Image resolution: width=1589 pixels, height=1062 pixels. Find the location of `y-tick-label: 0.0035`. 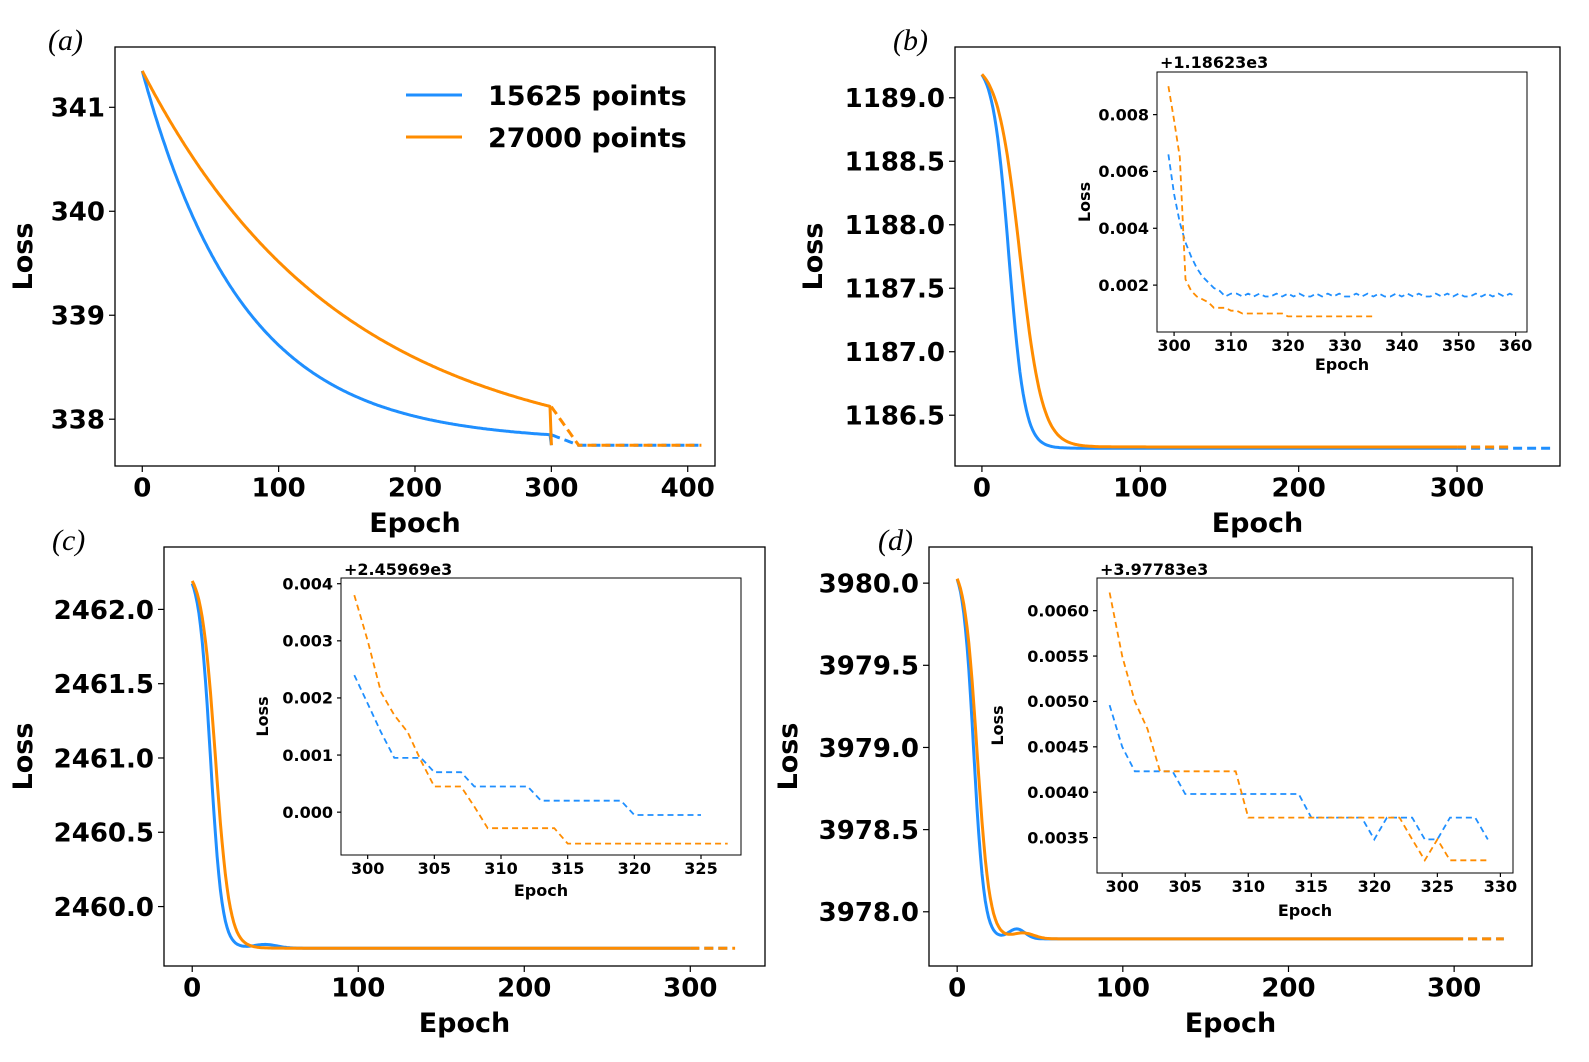

y-tick-label: 0.0035 is located at coordinates (1058, 837).